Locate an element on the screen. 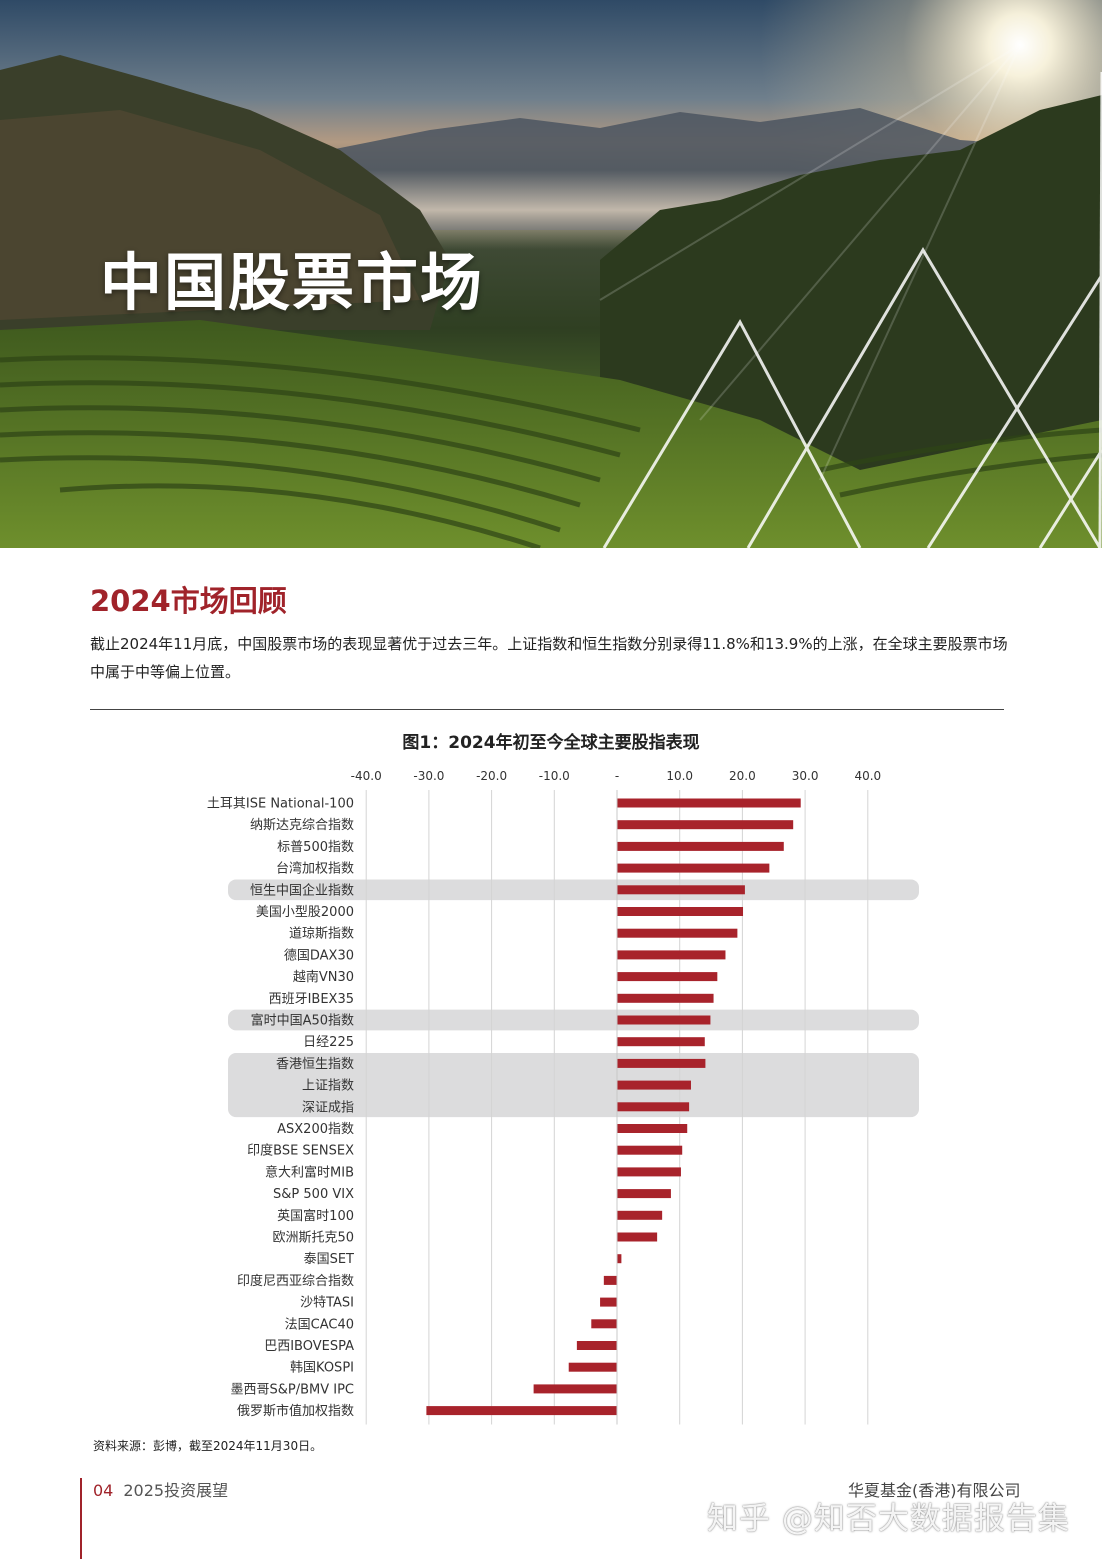  category-label: 越南VN30 is located at coordinates (323, 977).